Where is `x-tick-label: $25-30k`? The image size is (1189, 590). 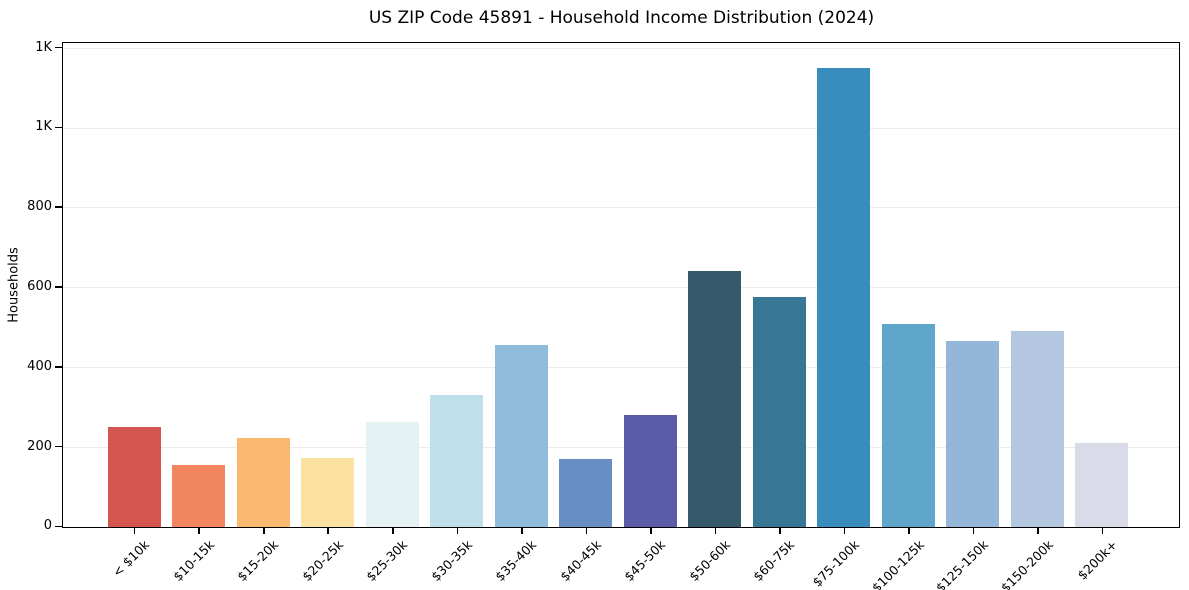
x-tick-label: $25-30k is located at coordinates (387, 561).